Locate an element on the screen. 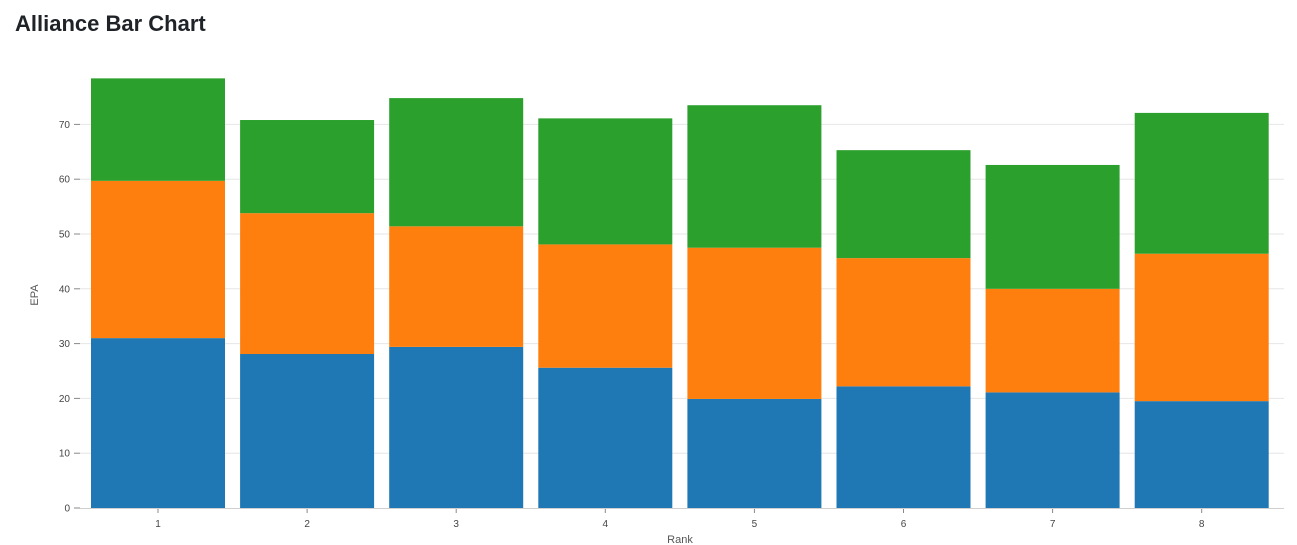 This screenshot has height=545, width=1297. x-tick-label: 5 is located at coordinates (755, 524).